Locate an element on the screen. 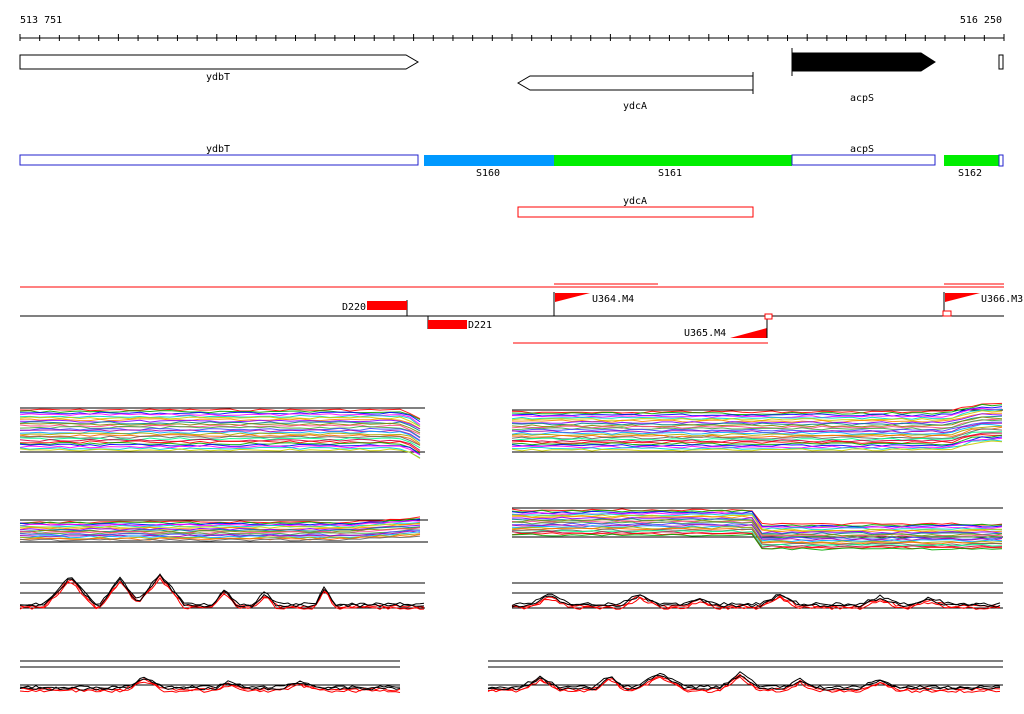  coord-end: 516 250 is located at coordinates (981, 20).